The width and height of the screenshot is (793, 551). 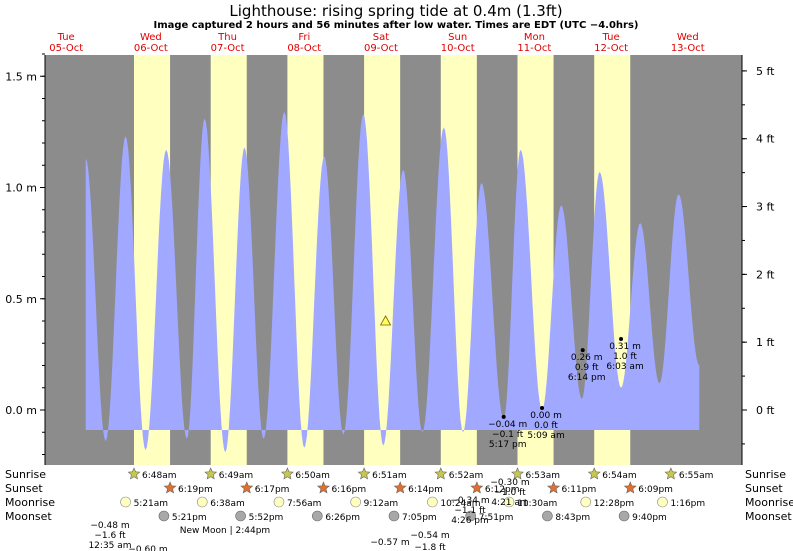 I want to click on tide-height-ft: 1.0 ft, so click(x=625, y=357).